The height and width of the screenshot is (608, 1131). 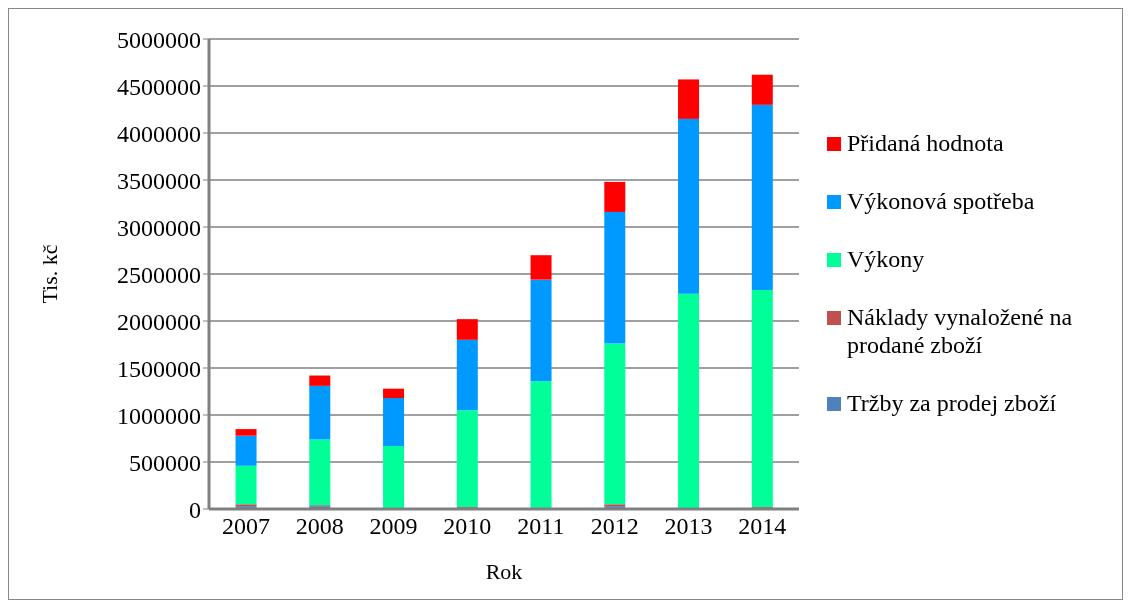 I want to click on legend-label: Výkony, so click(x=886, y=259).